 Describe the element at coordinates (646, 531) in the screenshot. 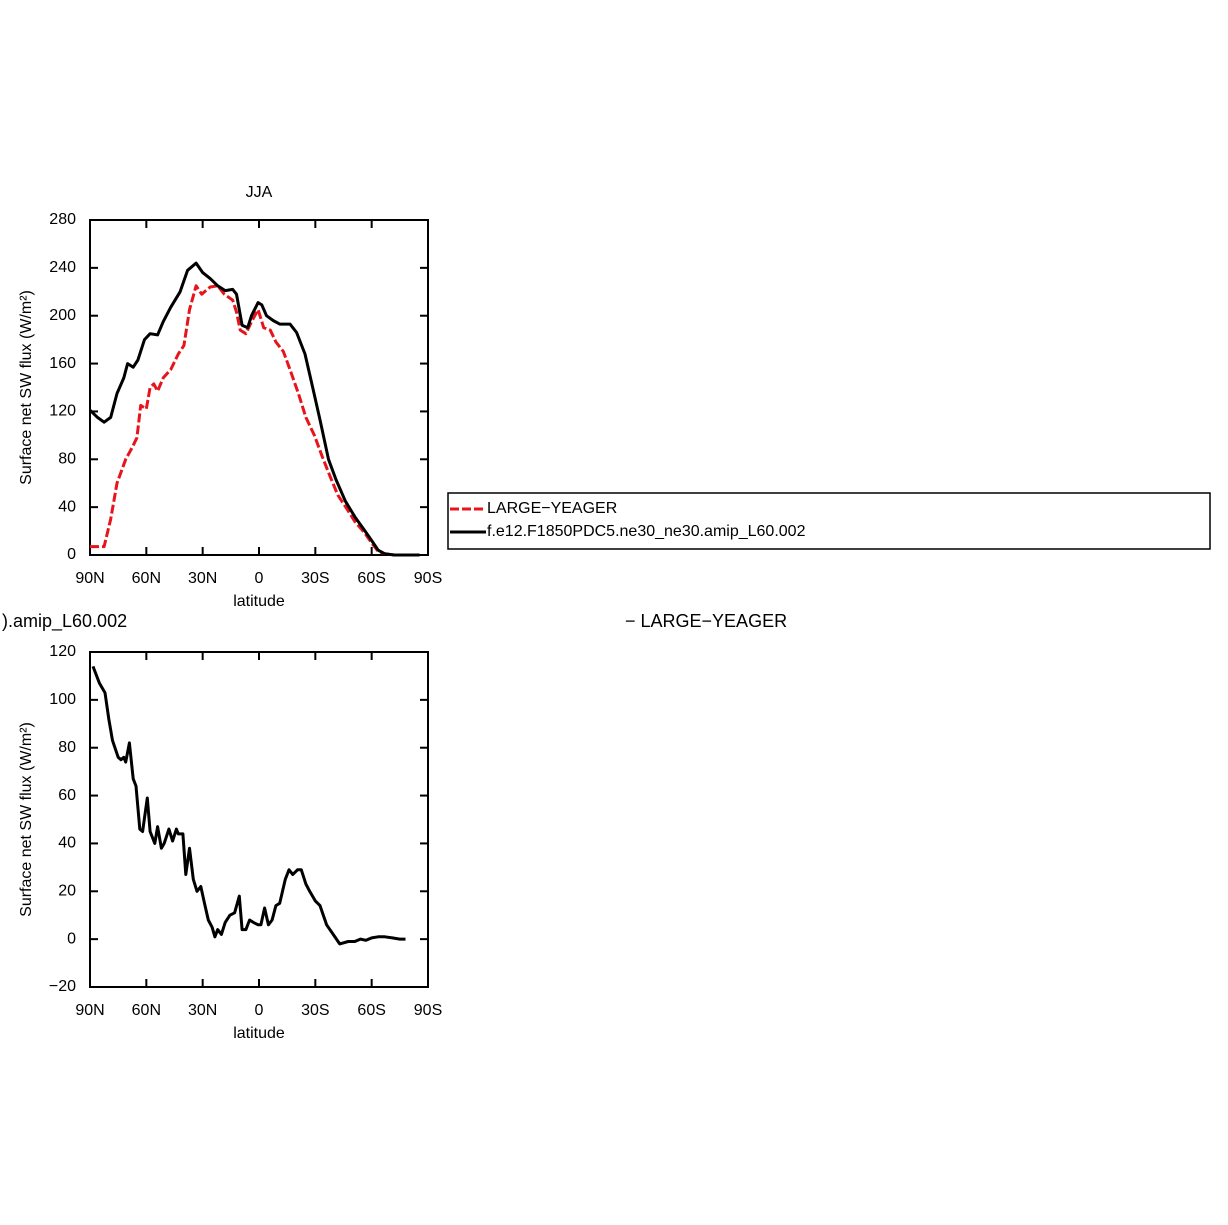

I see `legend-label: f.e12.F1850PDC5.ne30_ne30.amip_L60.002` at that location.